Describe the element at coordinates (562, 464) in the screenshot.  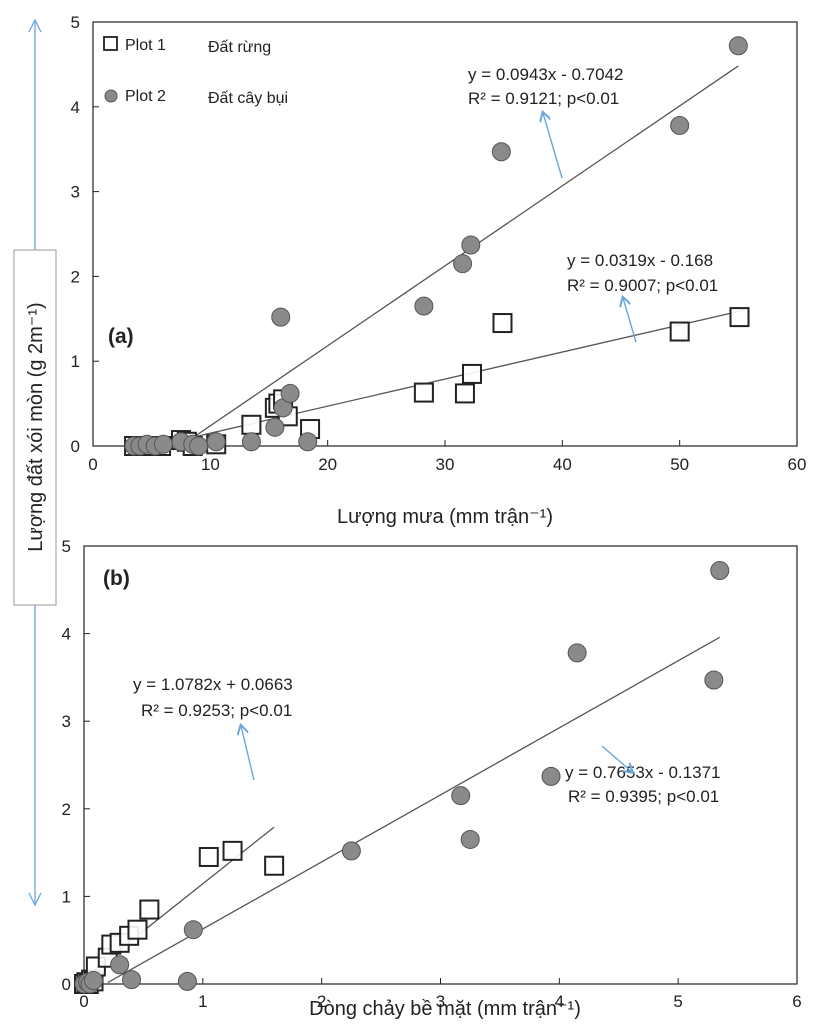
I see `x-tick-label-a: 40` at that location.